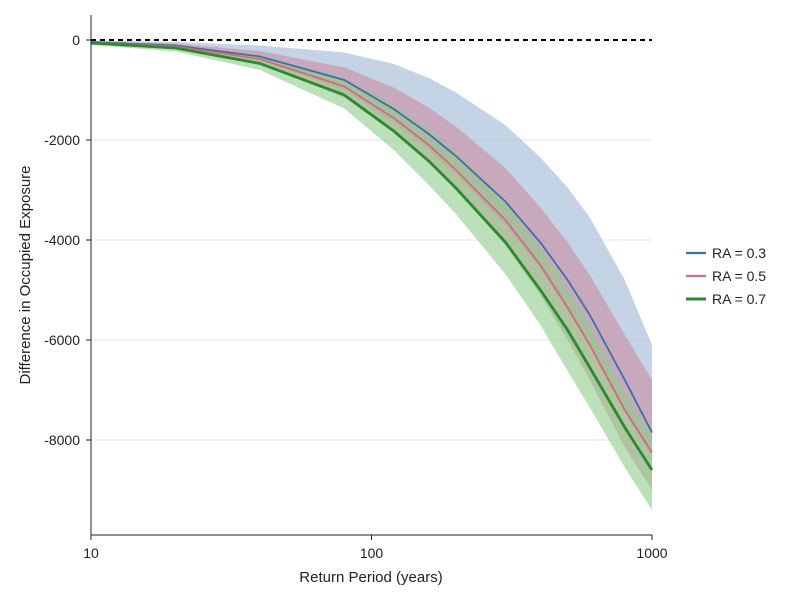  What do you see at coordinates (91, 553) in the screenshot?
I see `x-tick-label-0: 10` at bounding box center [91, 553].